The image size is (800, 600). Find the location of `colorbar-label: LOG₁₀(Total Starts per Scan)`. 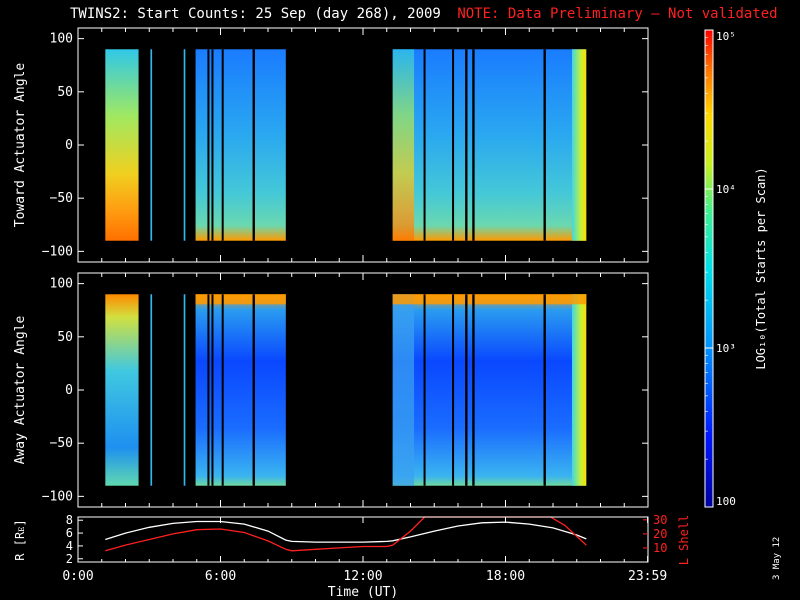

colorbar-label: LOG₁₀(Total Starts per Scan) is located at coordinates (761, 268).